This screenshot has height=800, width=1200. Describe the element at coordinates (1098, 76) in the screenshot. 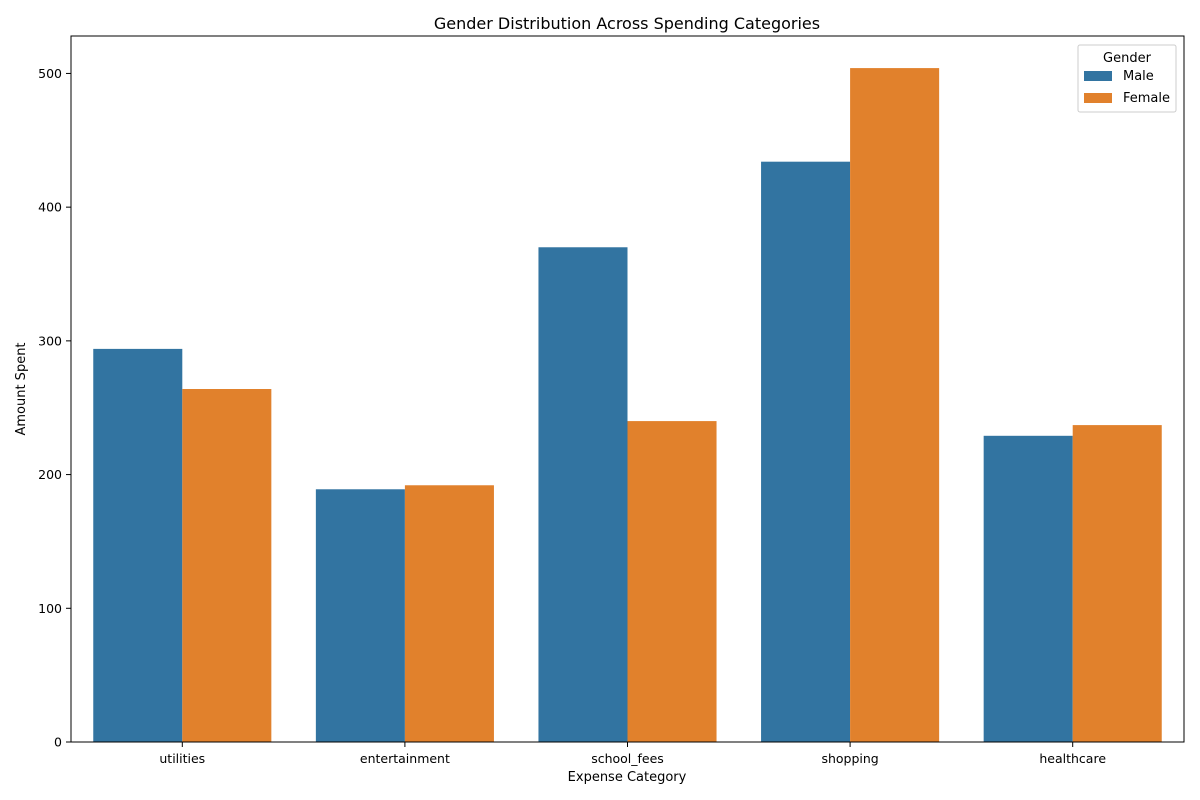

I see `legend-swatch-male` at that location.